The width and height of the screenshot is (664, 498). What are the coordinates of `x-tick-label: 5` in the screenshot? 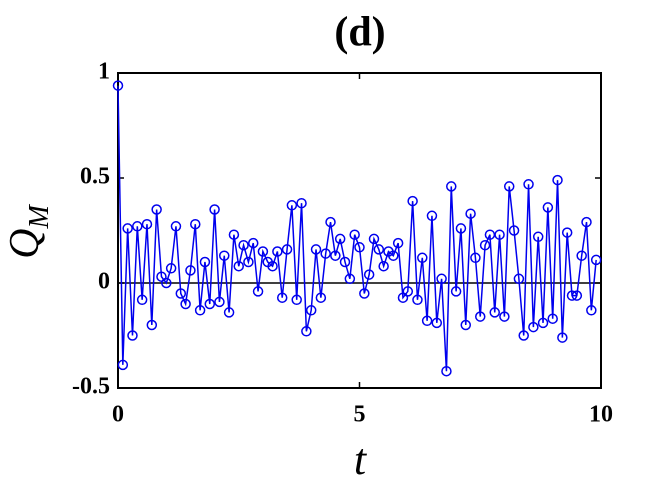 It's located at (360, 415).